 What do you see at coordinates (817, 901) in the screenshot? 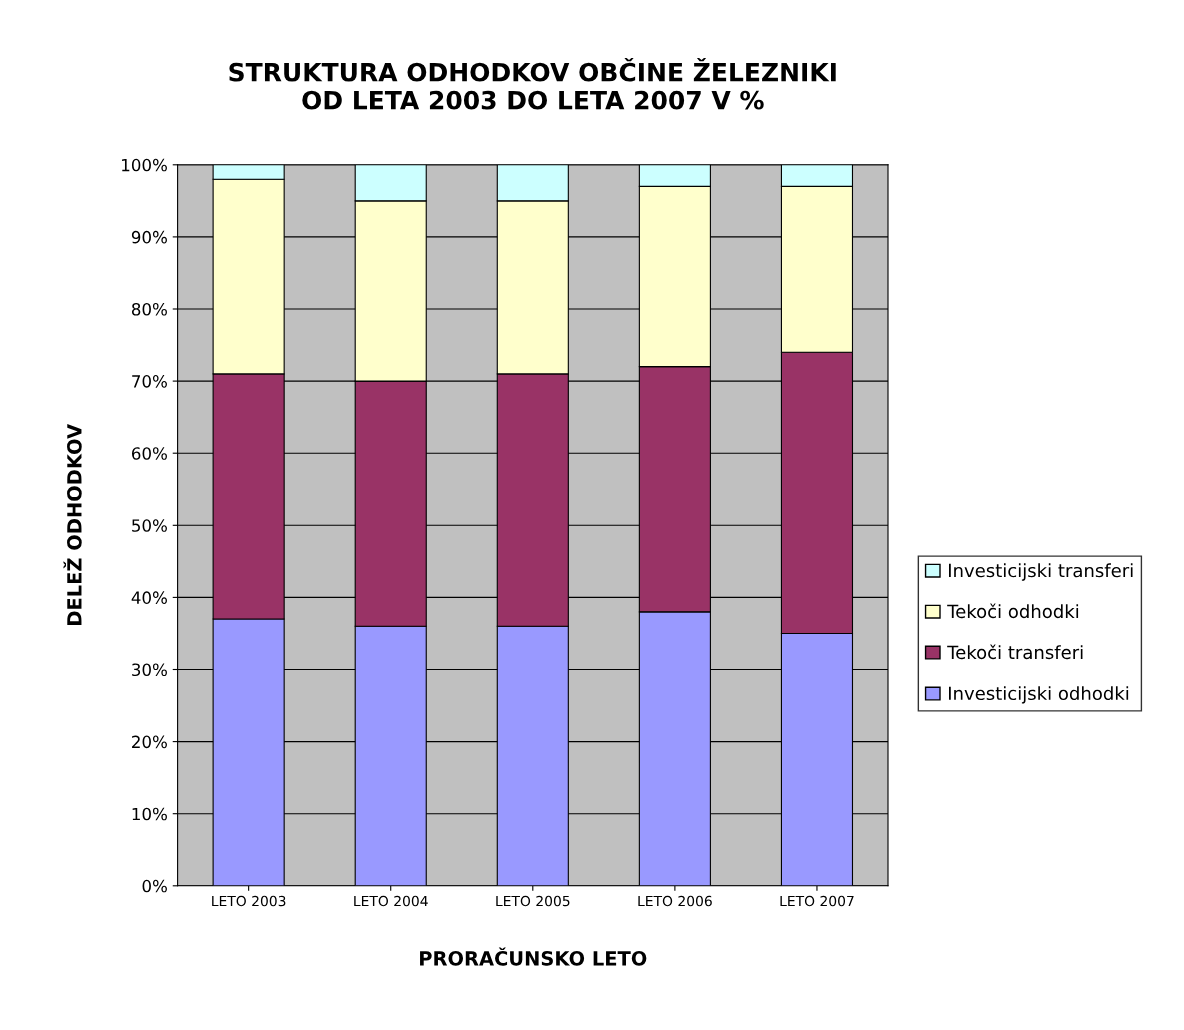
I see `x-tick-label: LETO 2007` at bounding box center [817, 901].